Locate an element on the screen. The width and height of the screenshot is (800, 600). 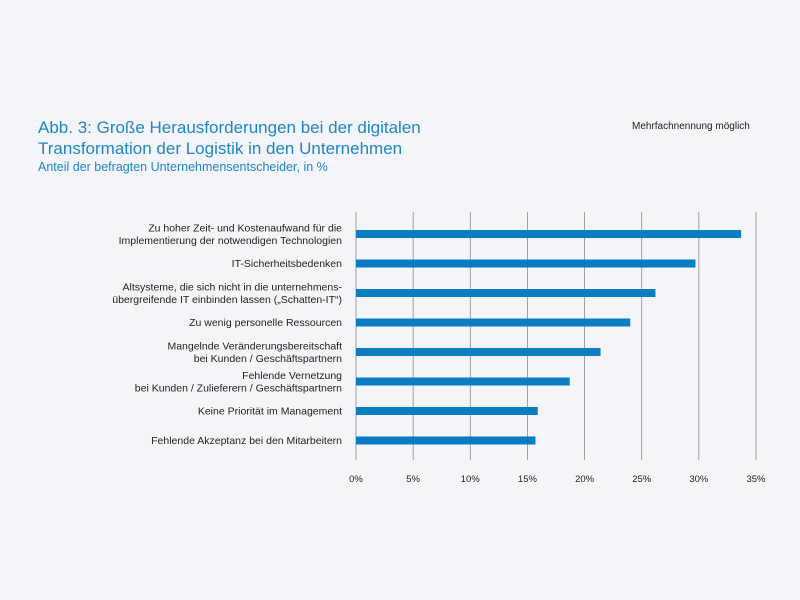
x-tick-label: 10% is located at coordinates (471, 479).